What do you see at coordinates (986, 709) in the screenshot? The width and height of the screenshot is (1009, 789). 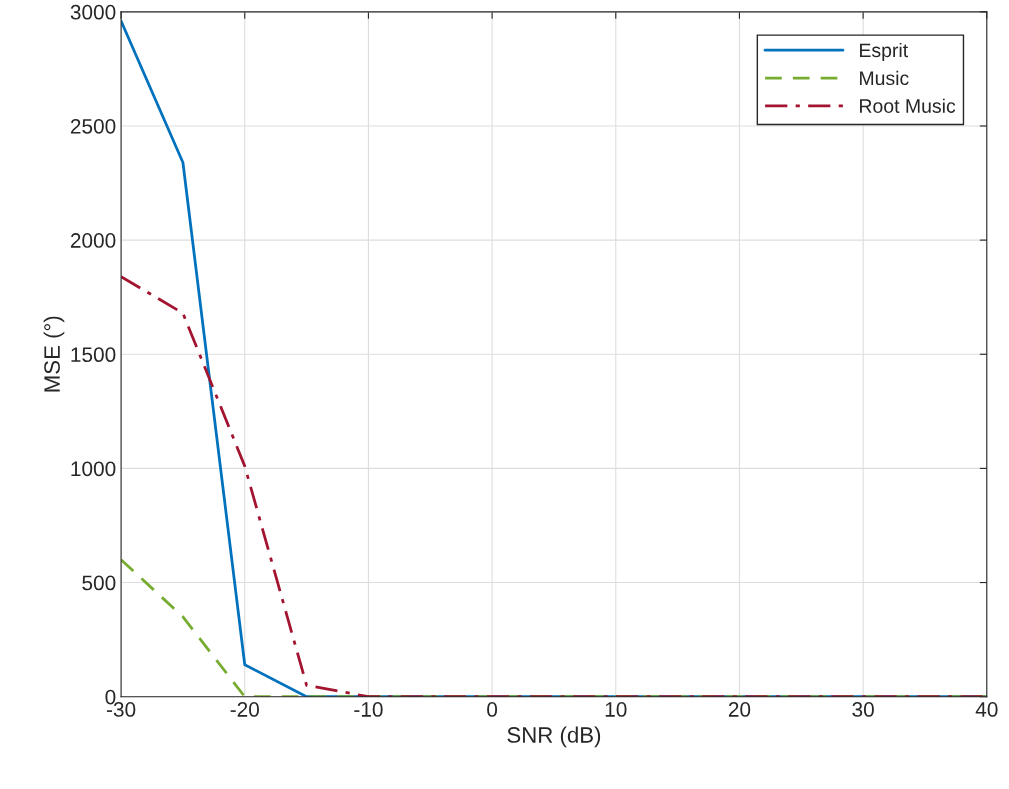 I see `x-tick-label: 40` at bounding box center [986, 709].